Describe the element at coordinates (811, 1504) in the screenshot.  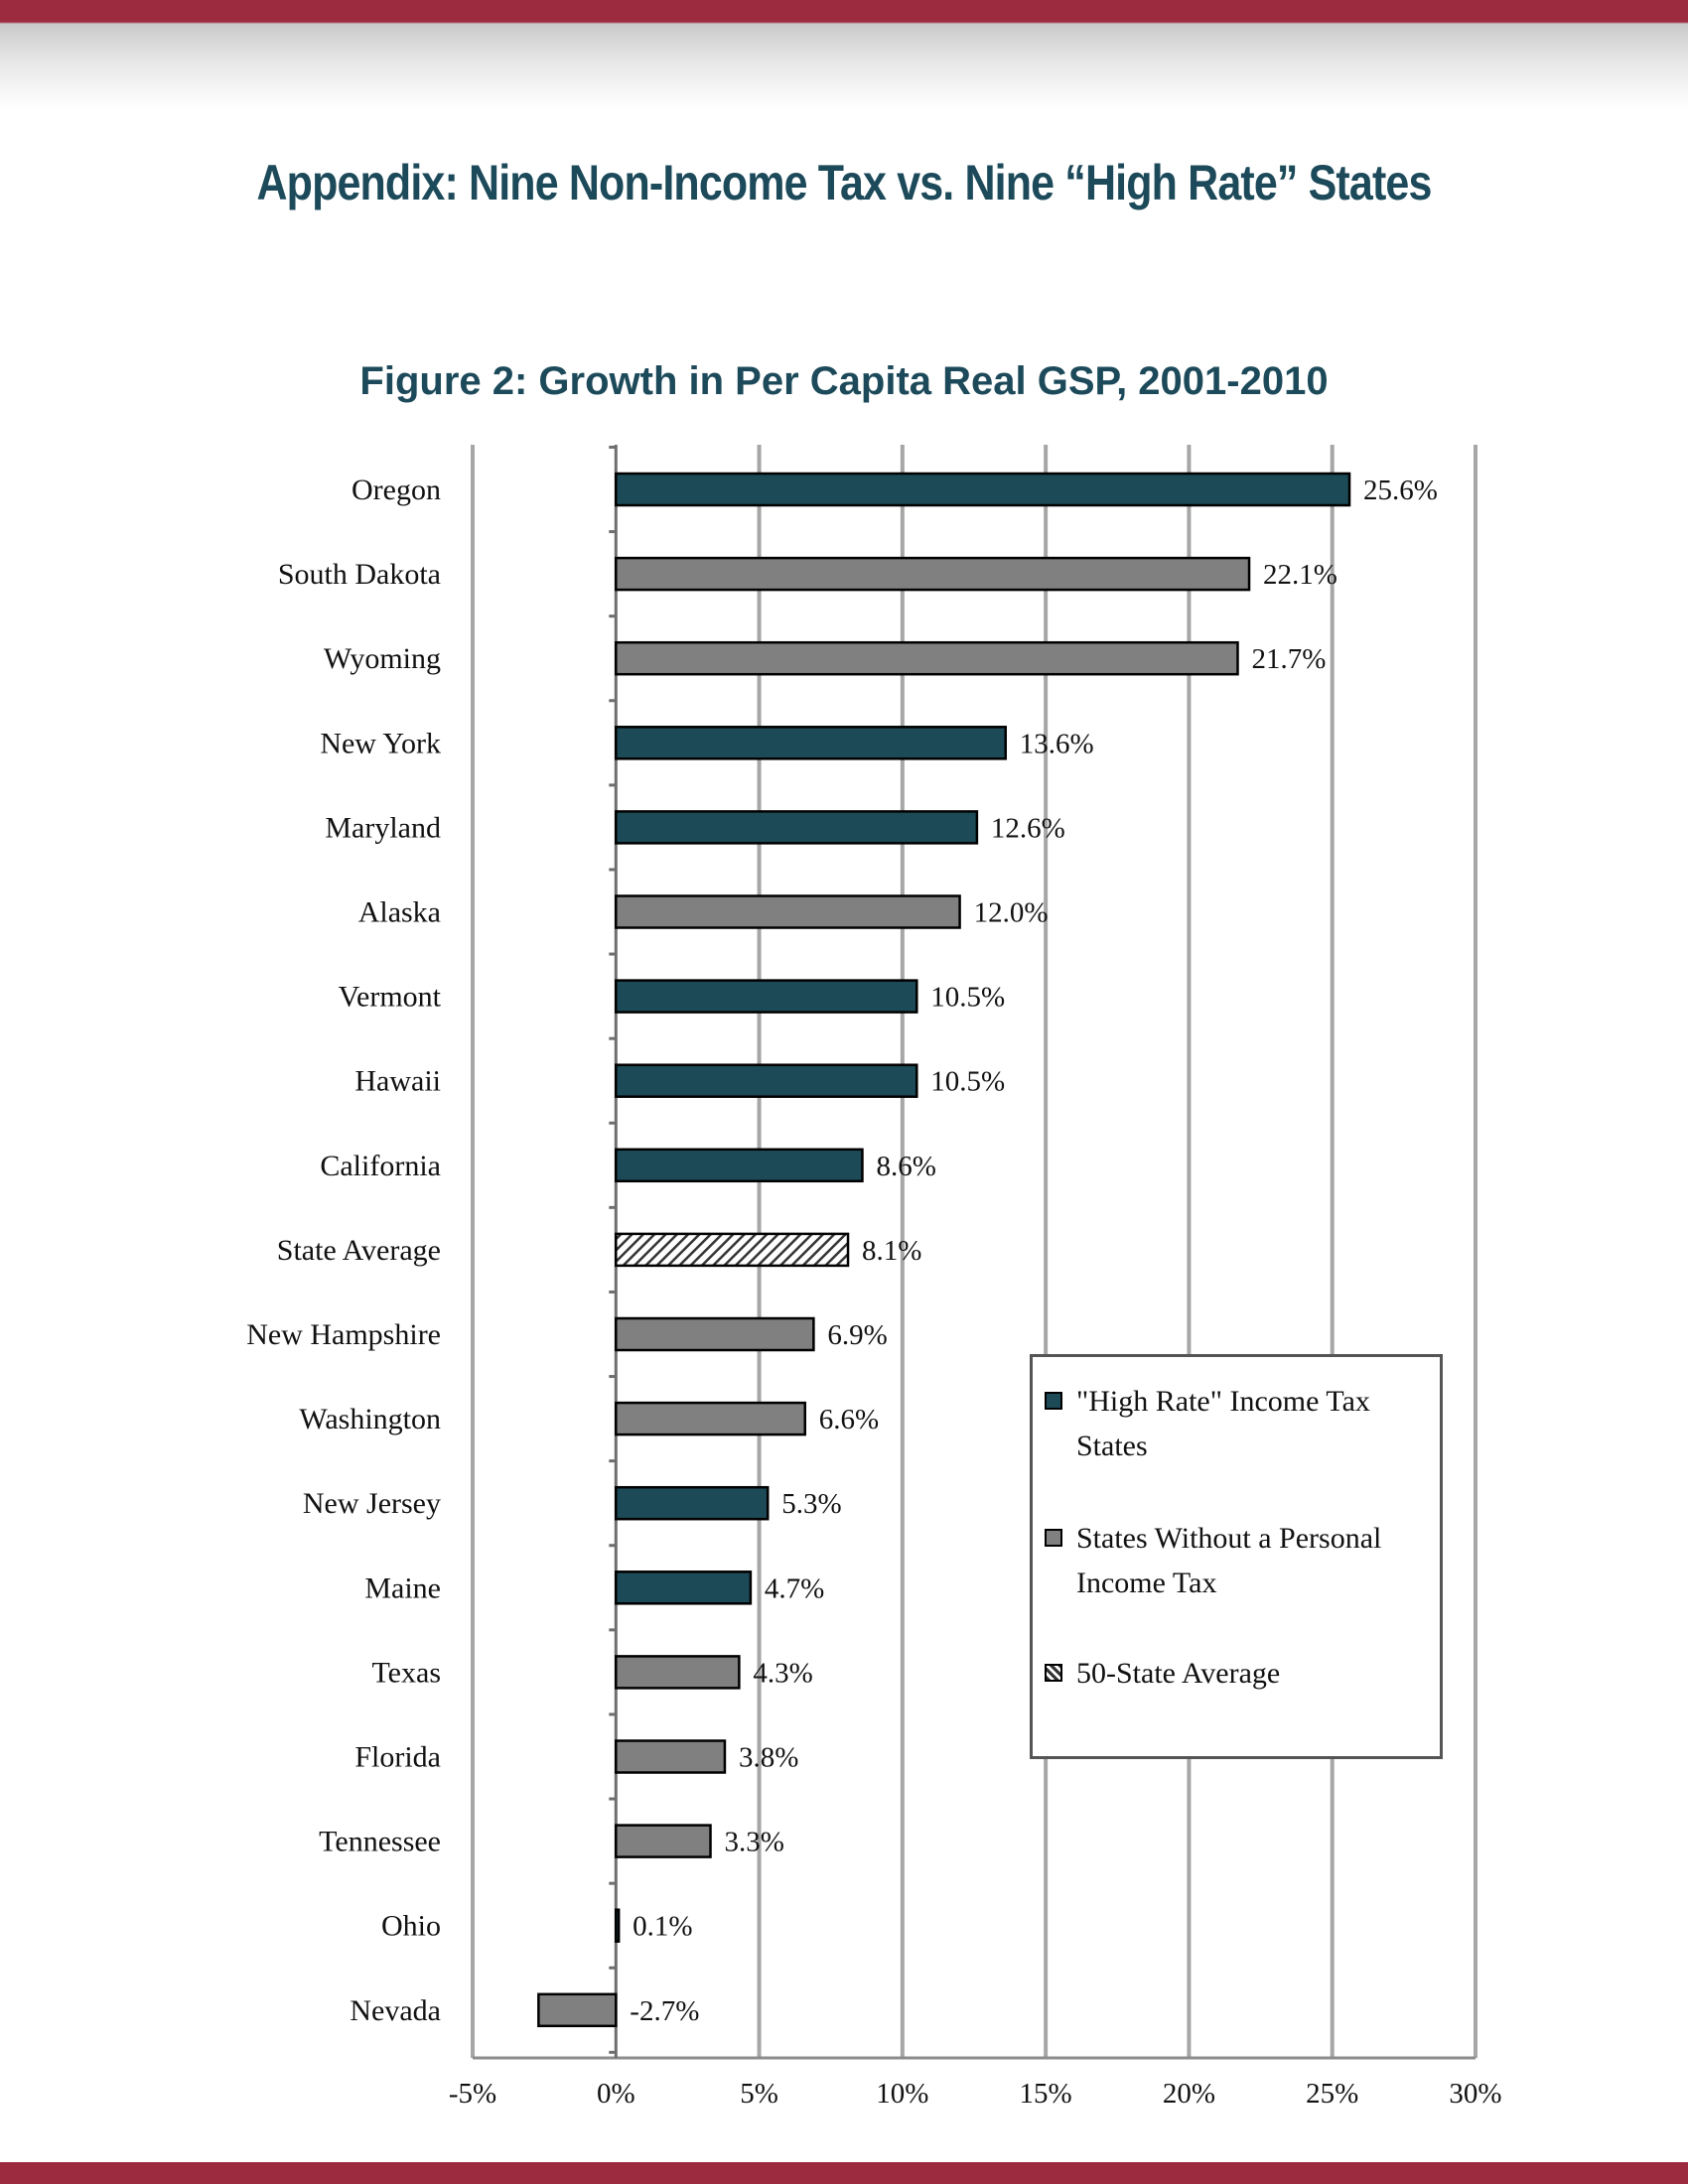
I see `data-label: 5.3%` at that location.